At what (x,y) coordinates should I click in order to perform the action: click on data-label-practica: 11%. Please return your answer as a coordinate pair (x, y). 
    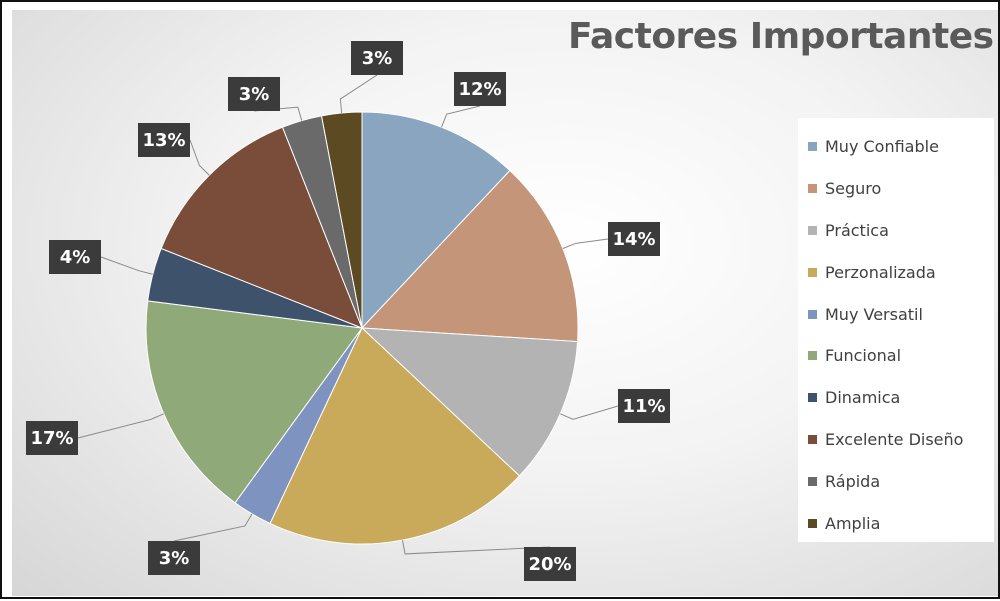
    Looking at the image, I should click on (643, 406).